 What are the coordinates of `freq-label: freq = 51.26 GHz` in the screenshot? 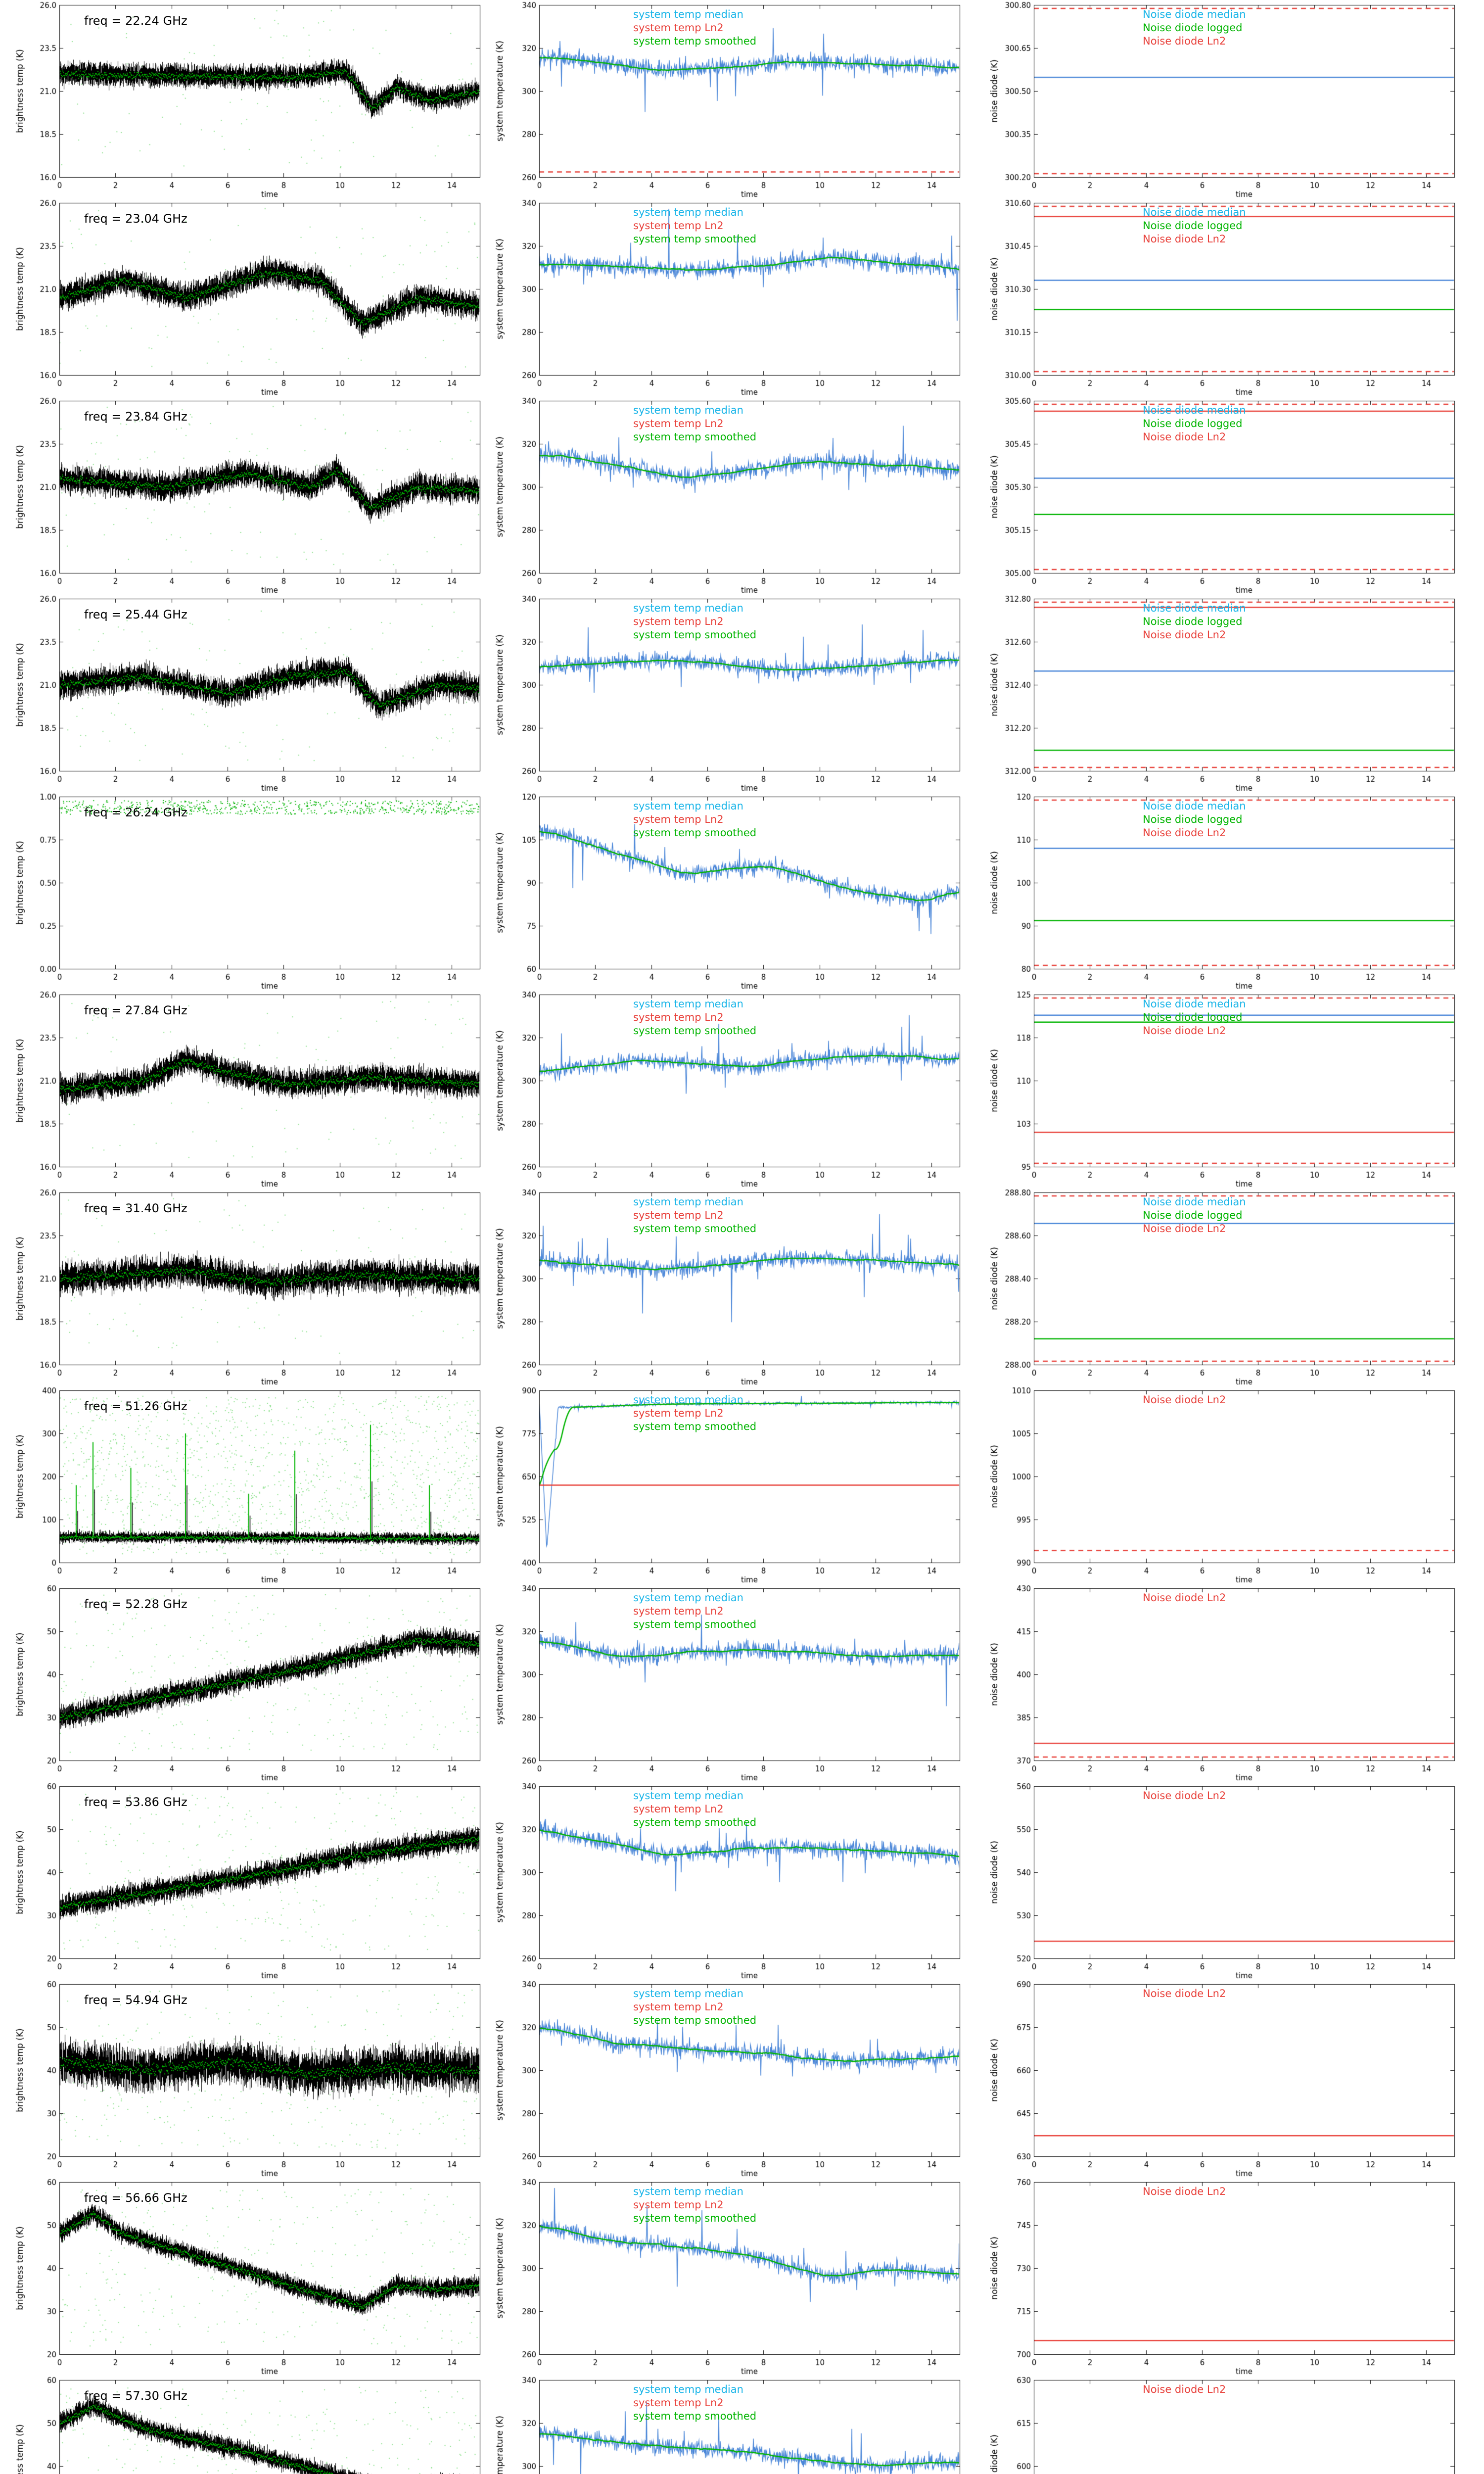 It's located at (135, 1406).